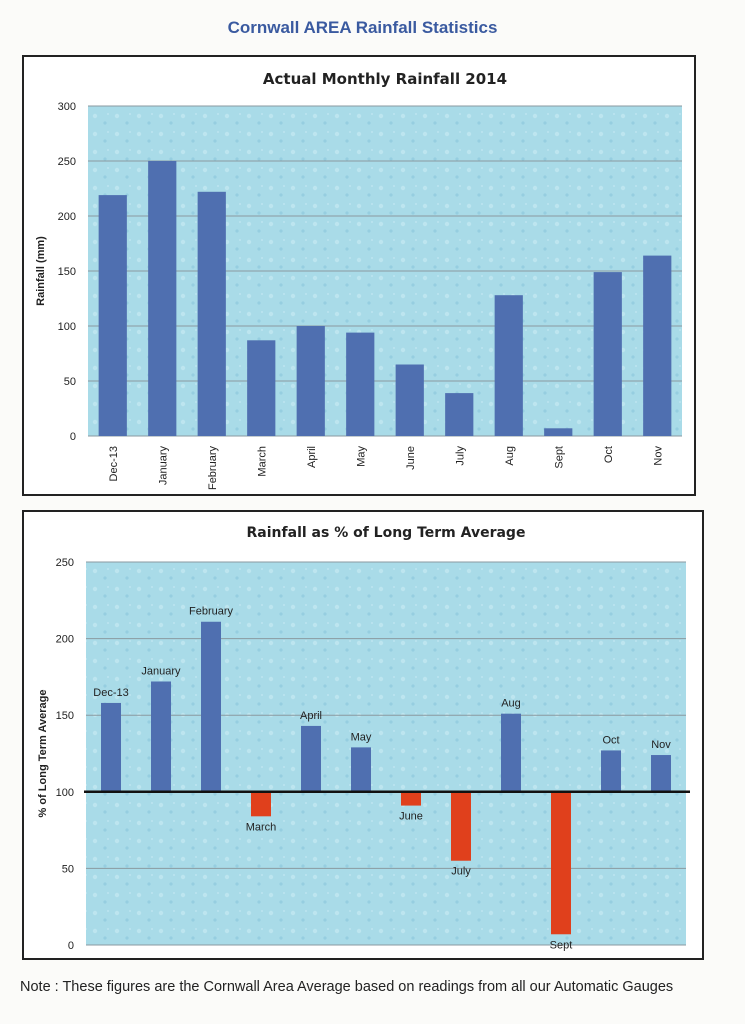 This screenshot has height=1024, width=745. I want to click on x-tick-label: June, so click(411, 458).